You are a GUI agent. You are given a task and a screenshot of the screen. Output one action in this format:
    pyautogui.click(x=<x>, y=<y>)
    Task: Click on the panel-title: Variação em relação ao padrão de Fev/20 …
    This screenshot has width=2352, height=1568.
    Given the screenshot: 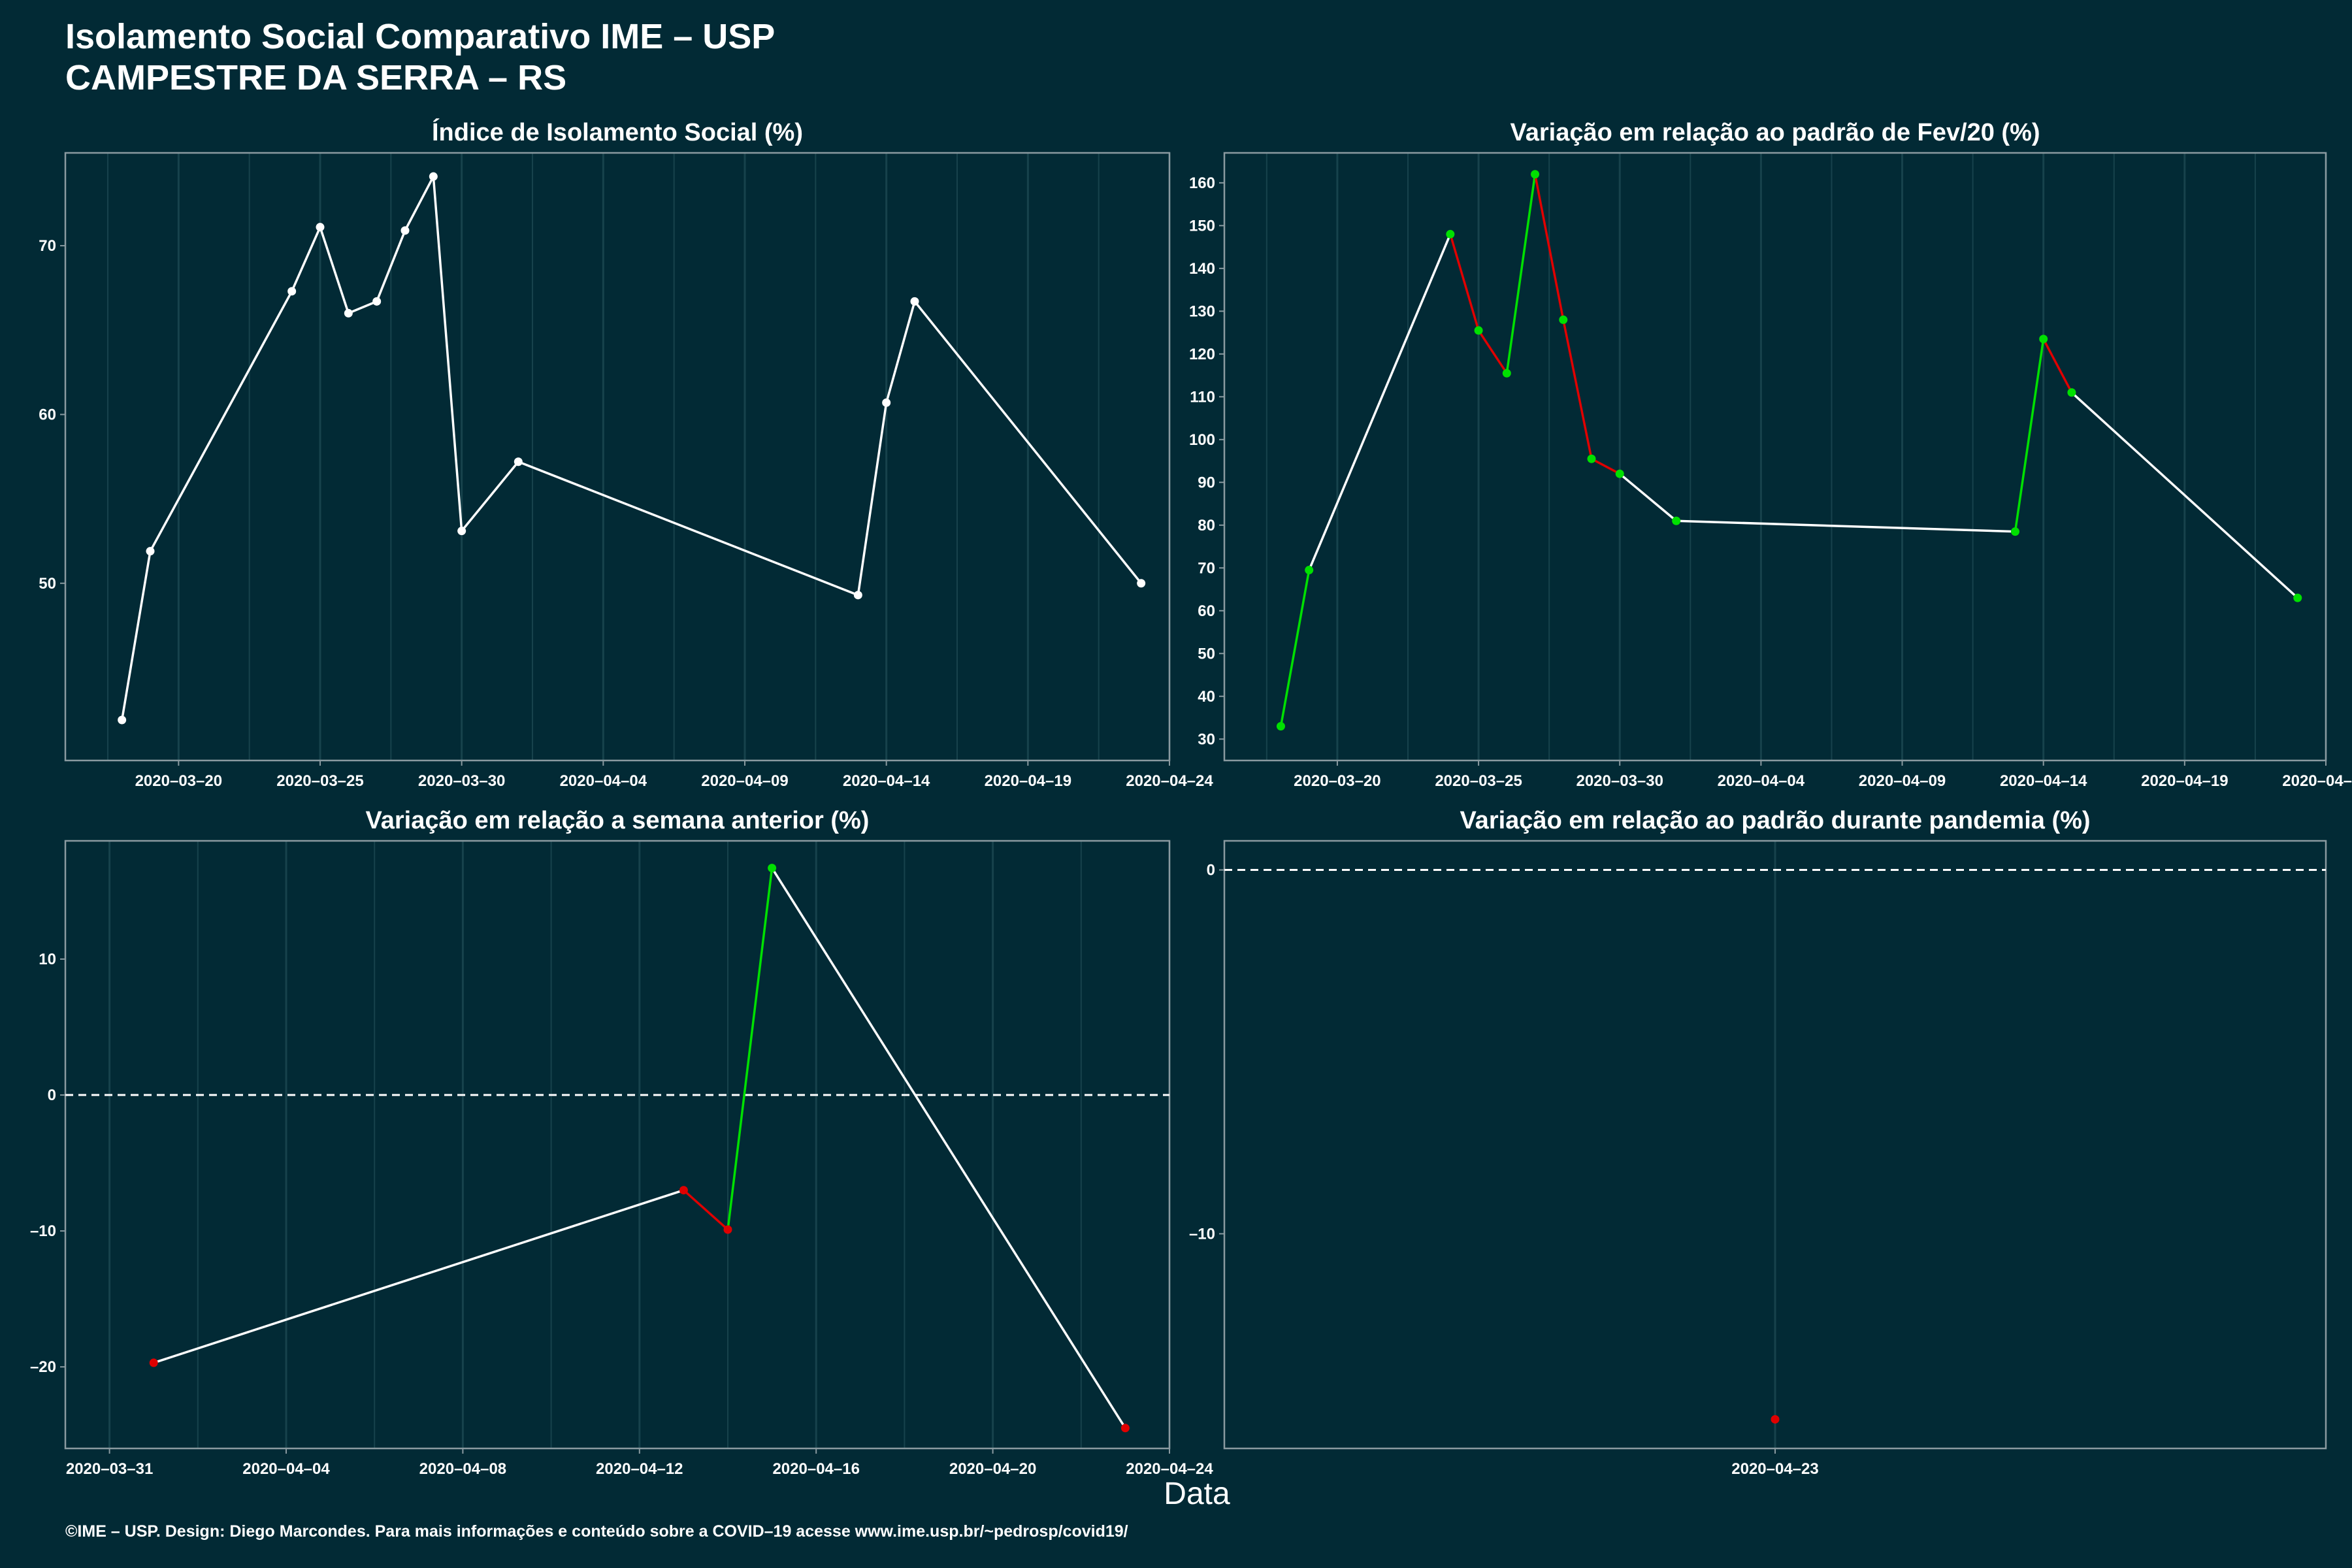 What is the action you would take?
    pyautogui.click(x=1775, y=132)
    